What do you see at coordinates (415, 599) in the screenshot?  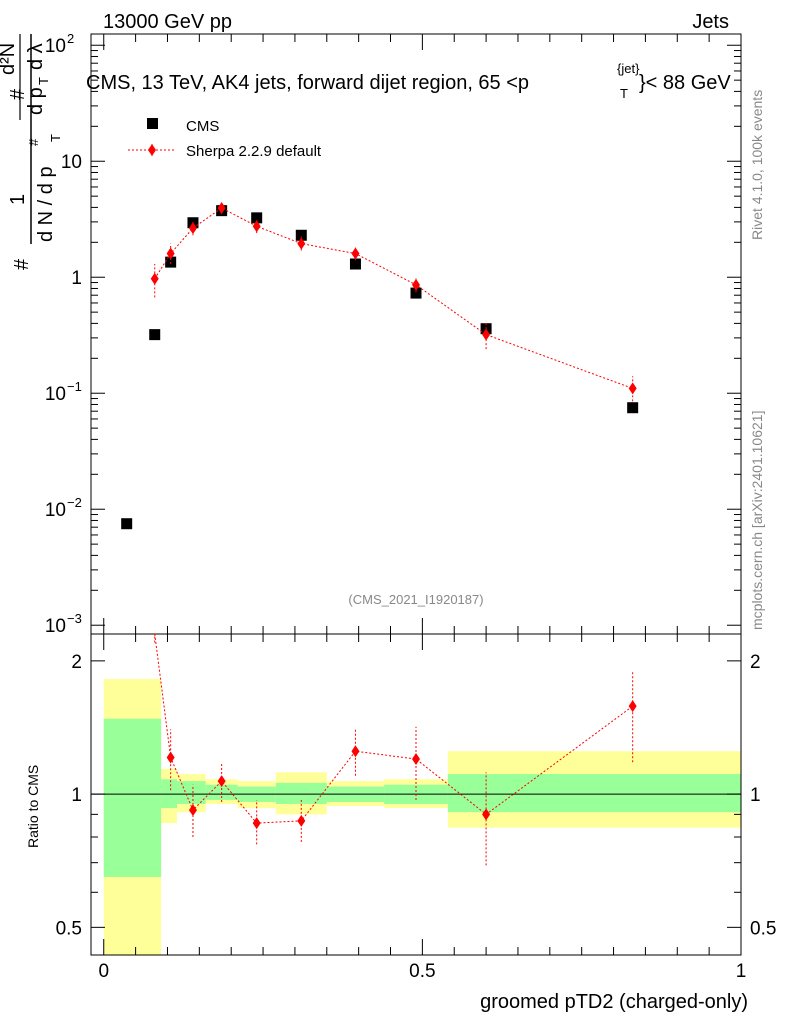 I see `analysis-tag: (CMS_2021_I1920187)` at bounding box center [415, 599].